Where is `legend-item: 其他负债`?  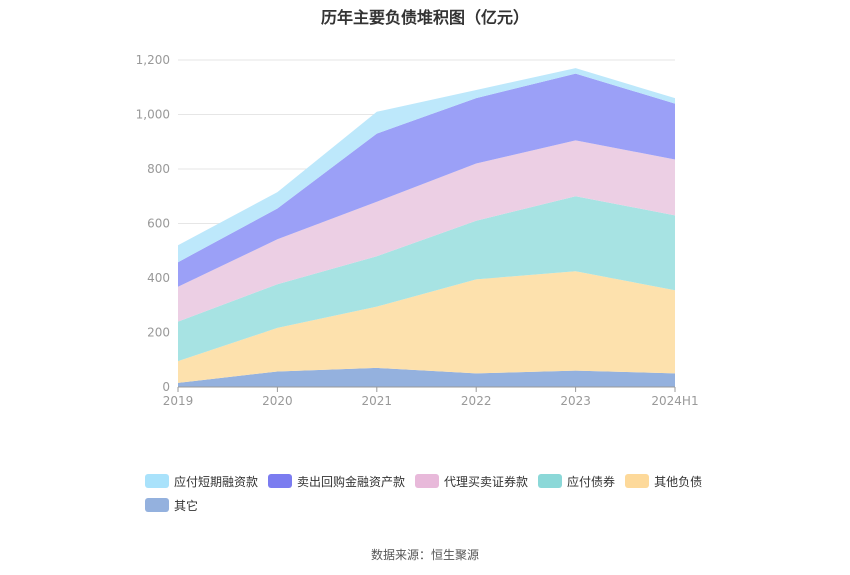
legend-item: 其他负债 is located at coordinates (663, 481).